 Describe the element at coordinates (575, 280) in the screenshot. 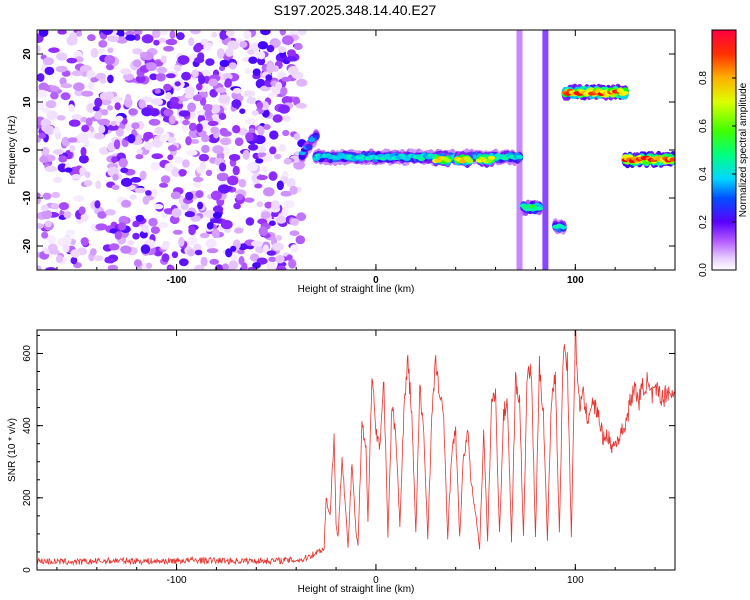

I see `x-tick-label: 100` at that location.